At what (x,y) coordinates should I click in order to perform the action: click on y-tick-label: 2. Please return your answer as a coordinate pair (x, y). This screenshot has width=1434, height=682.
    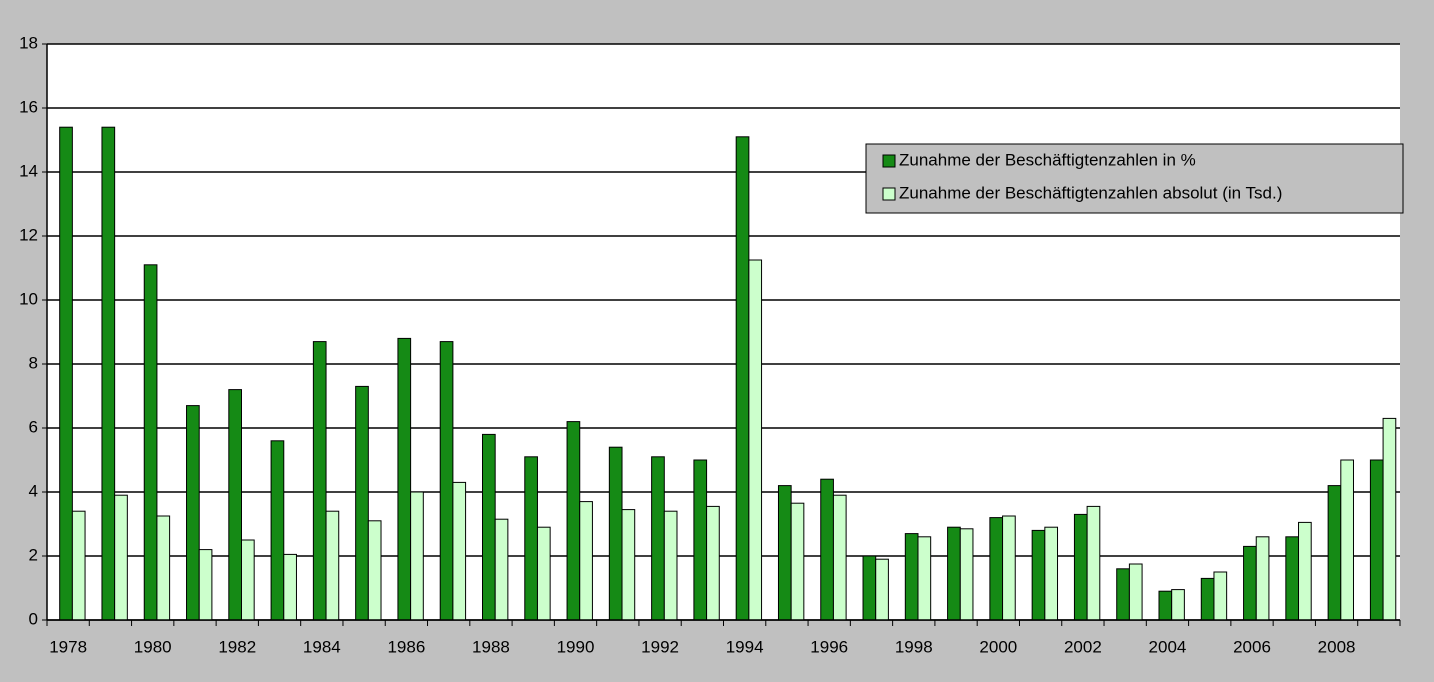
    Looking at the image, I should click on (33, 554).